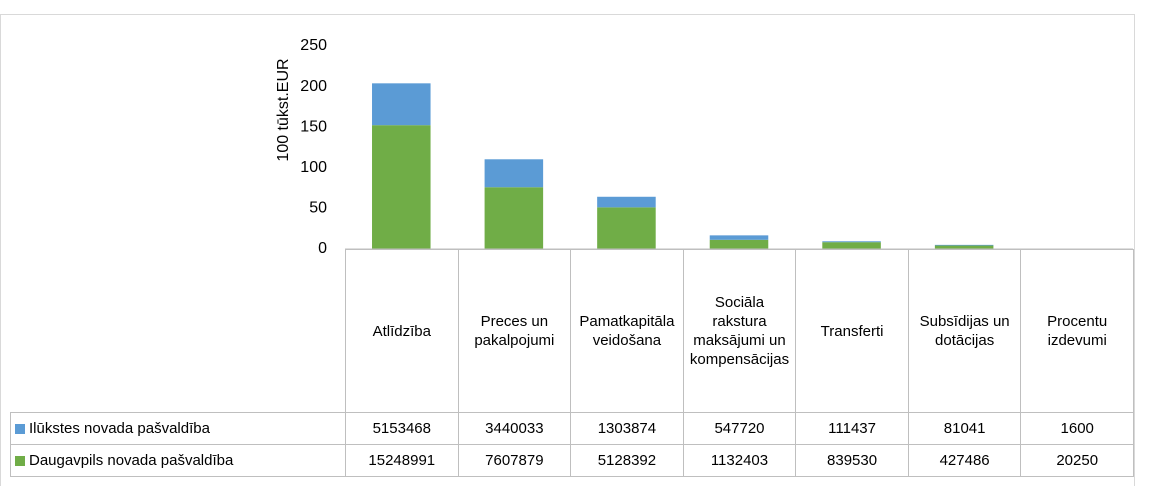 This screenshot has height=486, width=1149. What do you see at coordinates (964, 331) in the screenshot?
I see `category-cell: Subsīdijas un dotācijas` at bounding box center [964, 331].